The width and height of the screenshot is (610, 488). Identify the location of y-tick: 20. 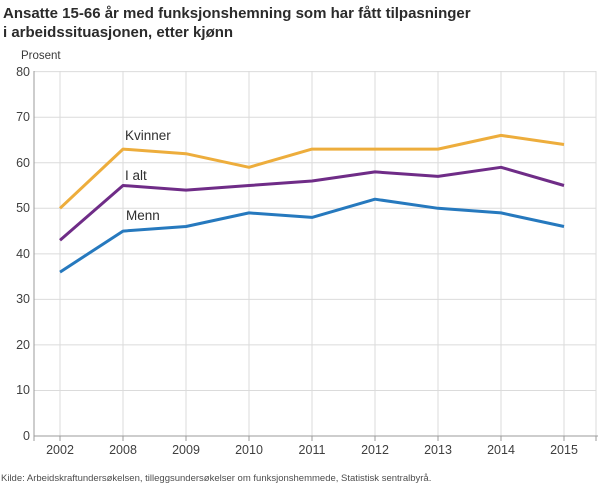
(23, 345).